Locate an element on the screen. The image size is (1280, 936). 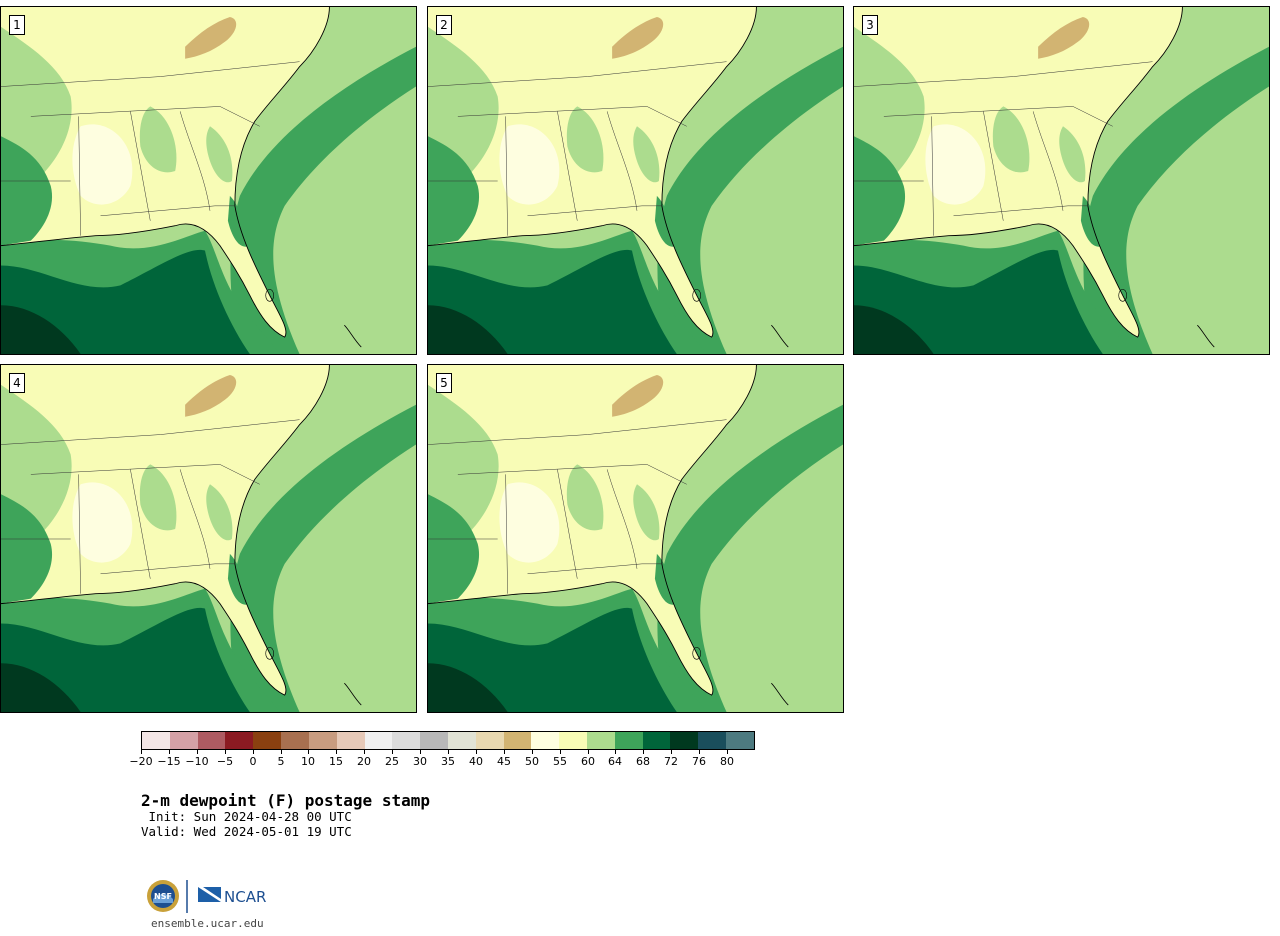
nsf-ncar-logo: NSF NCAR is located at coordinates (210, 897).